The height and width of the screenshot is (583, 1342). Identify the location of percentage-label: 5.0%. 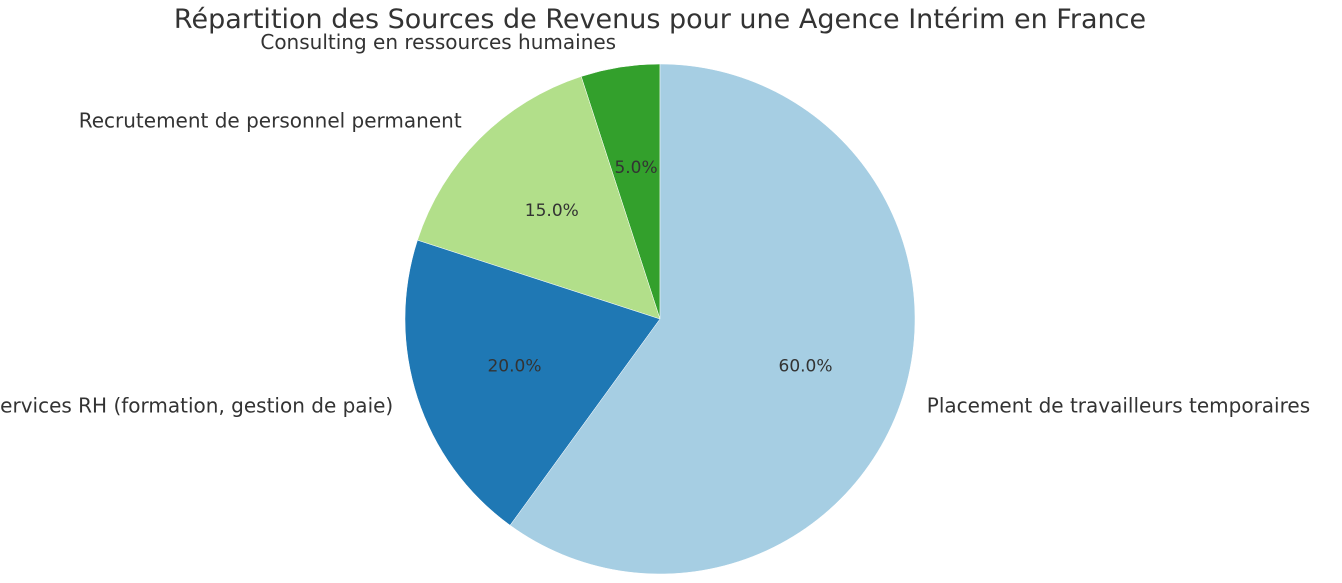
(635, 168).